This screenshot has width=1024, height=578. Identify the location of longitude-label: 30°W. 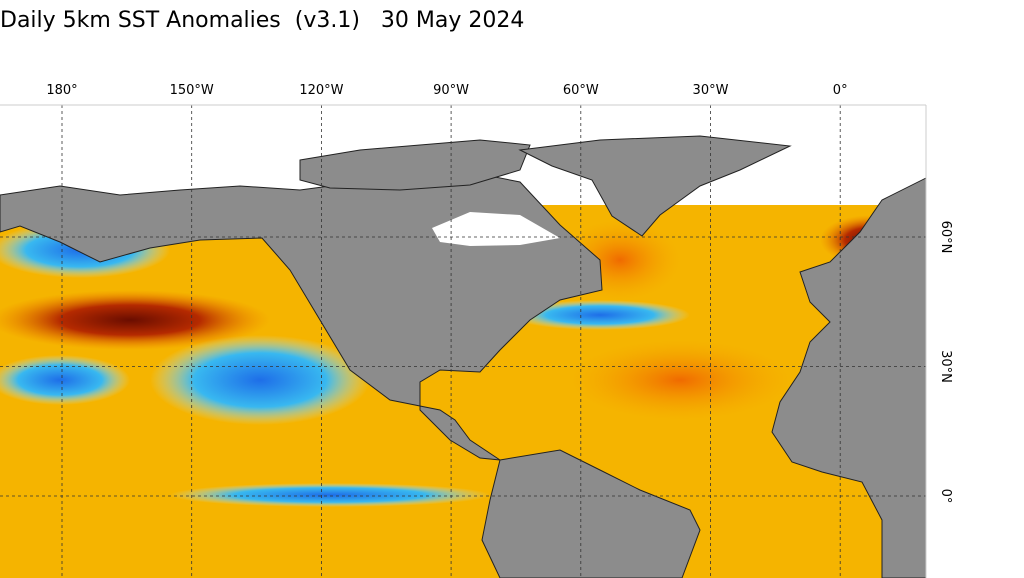
(711, 90).